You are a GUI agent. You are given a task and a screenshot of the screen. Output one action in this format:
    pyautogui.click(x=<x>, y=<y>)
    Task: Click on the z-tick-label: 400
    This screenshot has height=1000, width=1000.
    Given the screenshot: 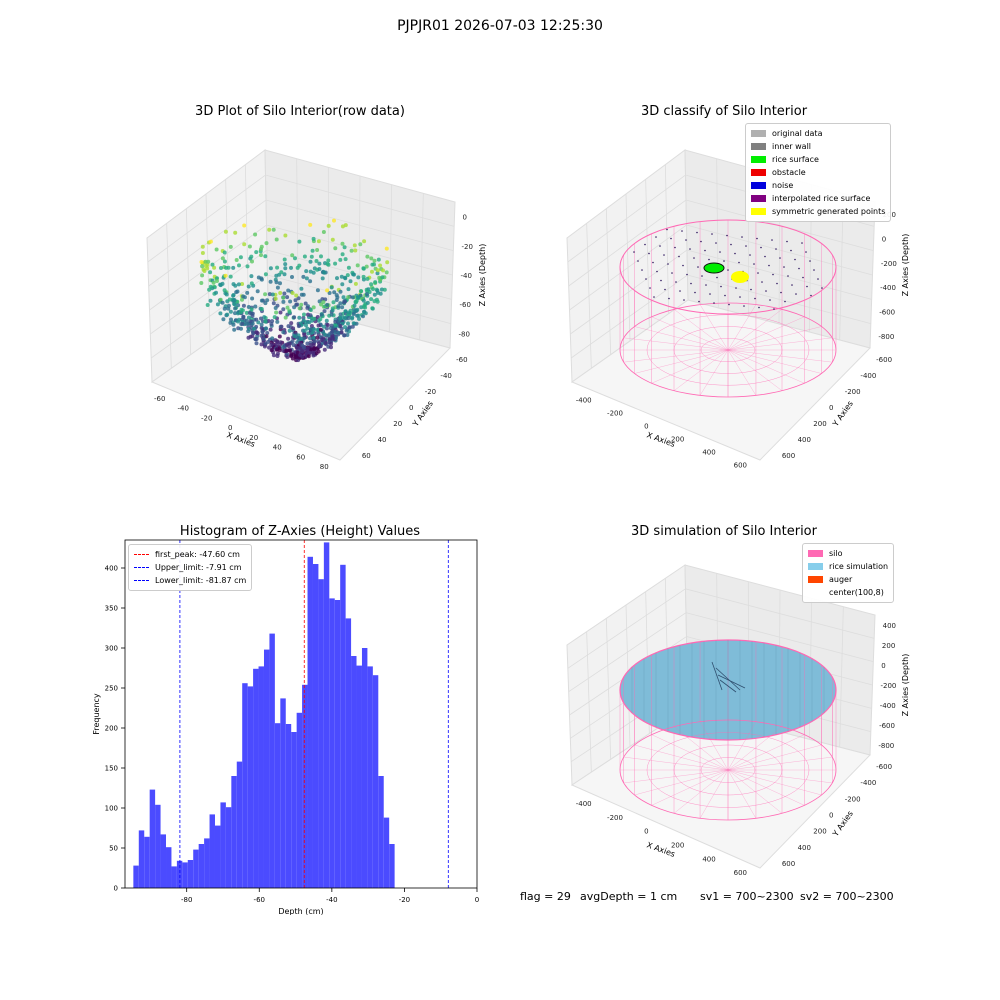 What is the action you would take?
    pyautogui.click(x=889, y=626)
    